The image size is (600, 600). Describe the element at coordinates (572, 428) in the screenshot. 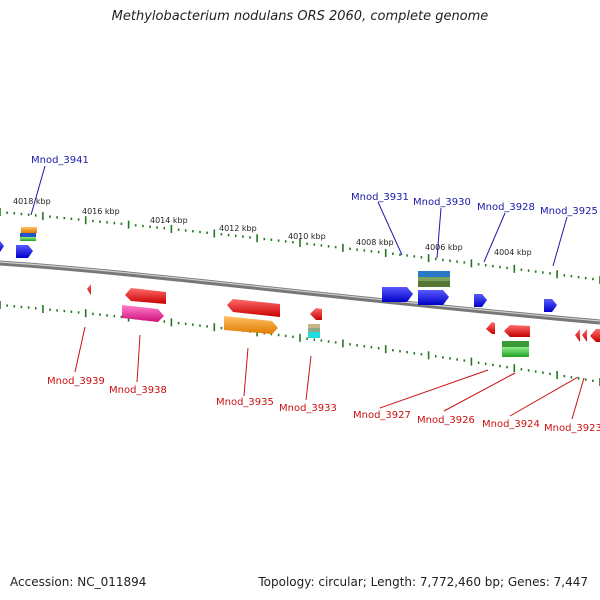

I see `gene-label: Mnod_3923` at that location.